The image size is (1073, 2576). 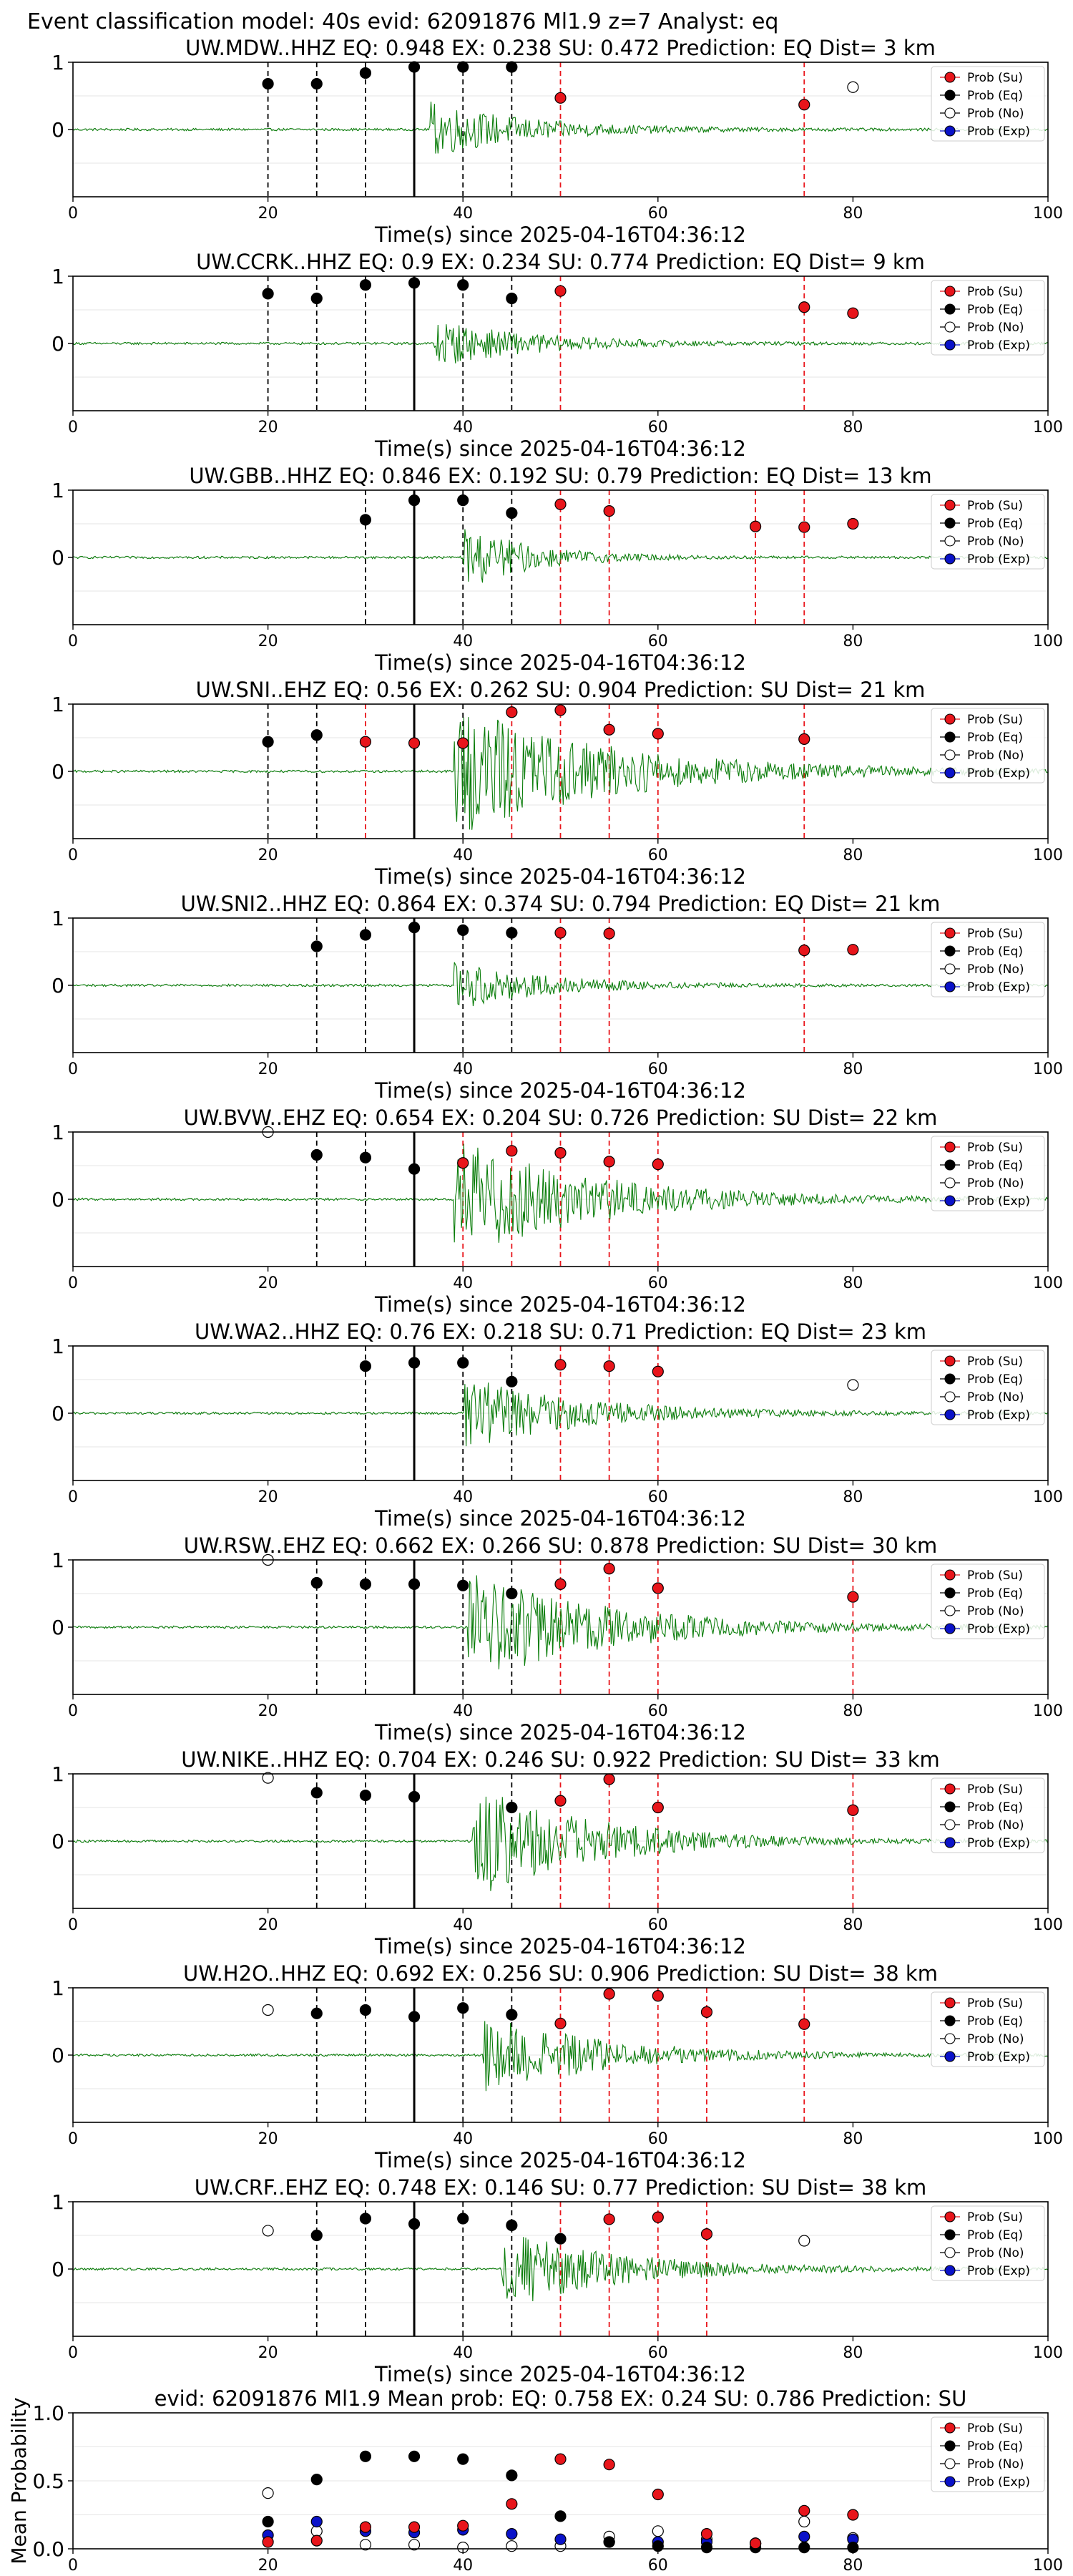 I want to click on x-tick-label: 0, so click(x=73, y=2139).